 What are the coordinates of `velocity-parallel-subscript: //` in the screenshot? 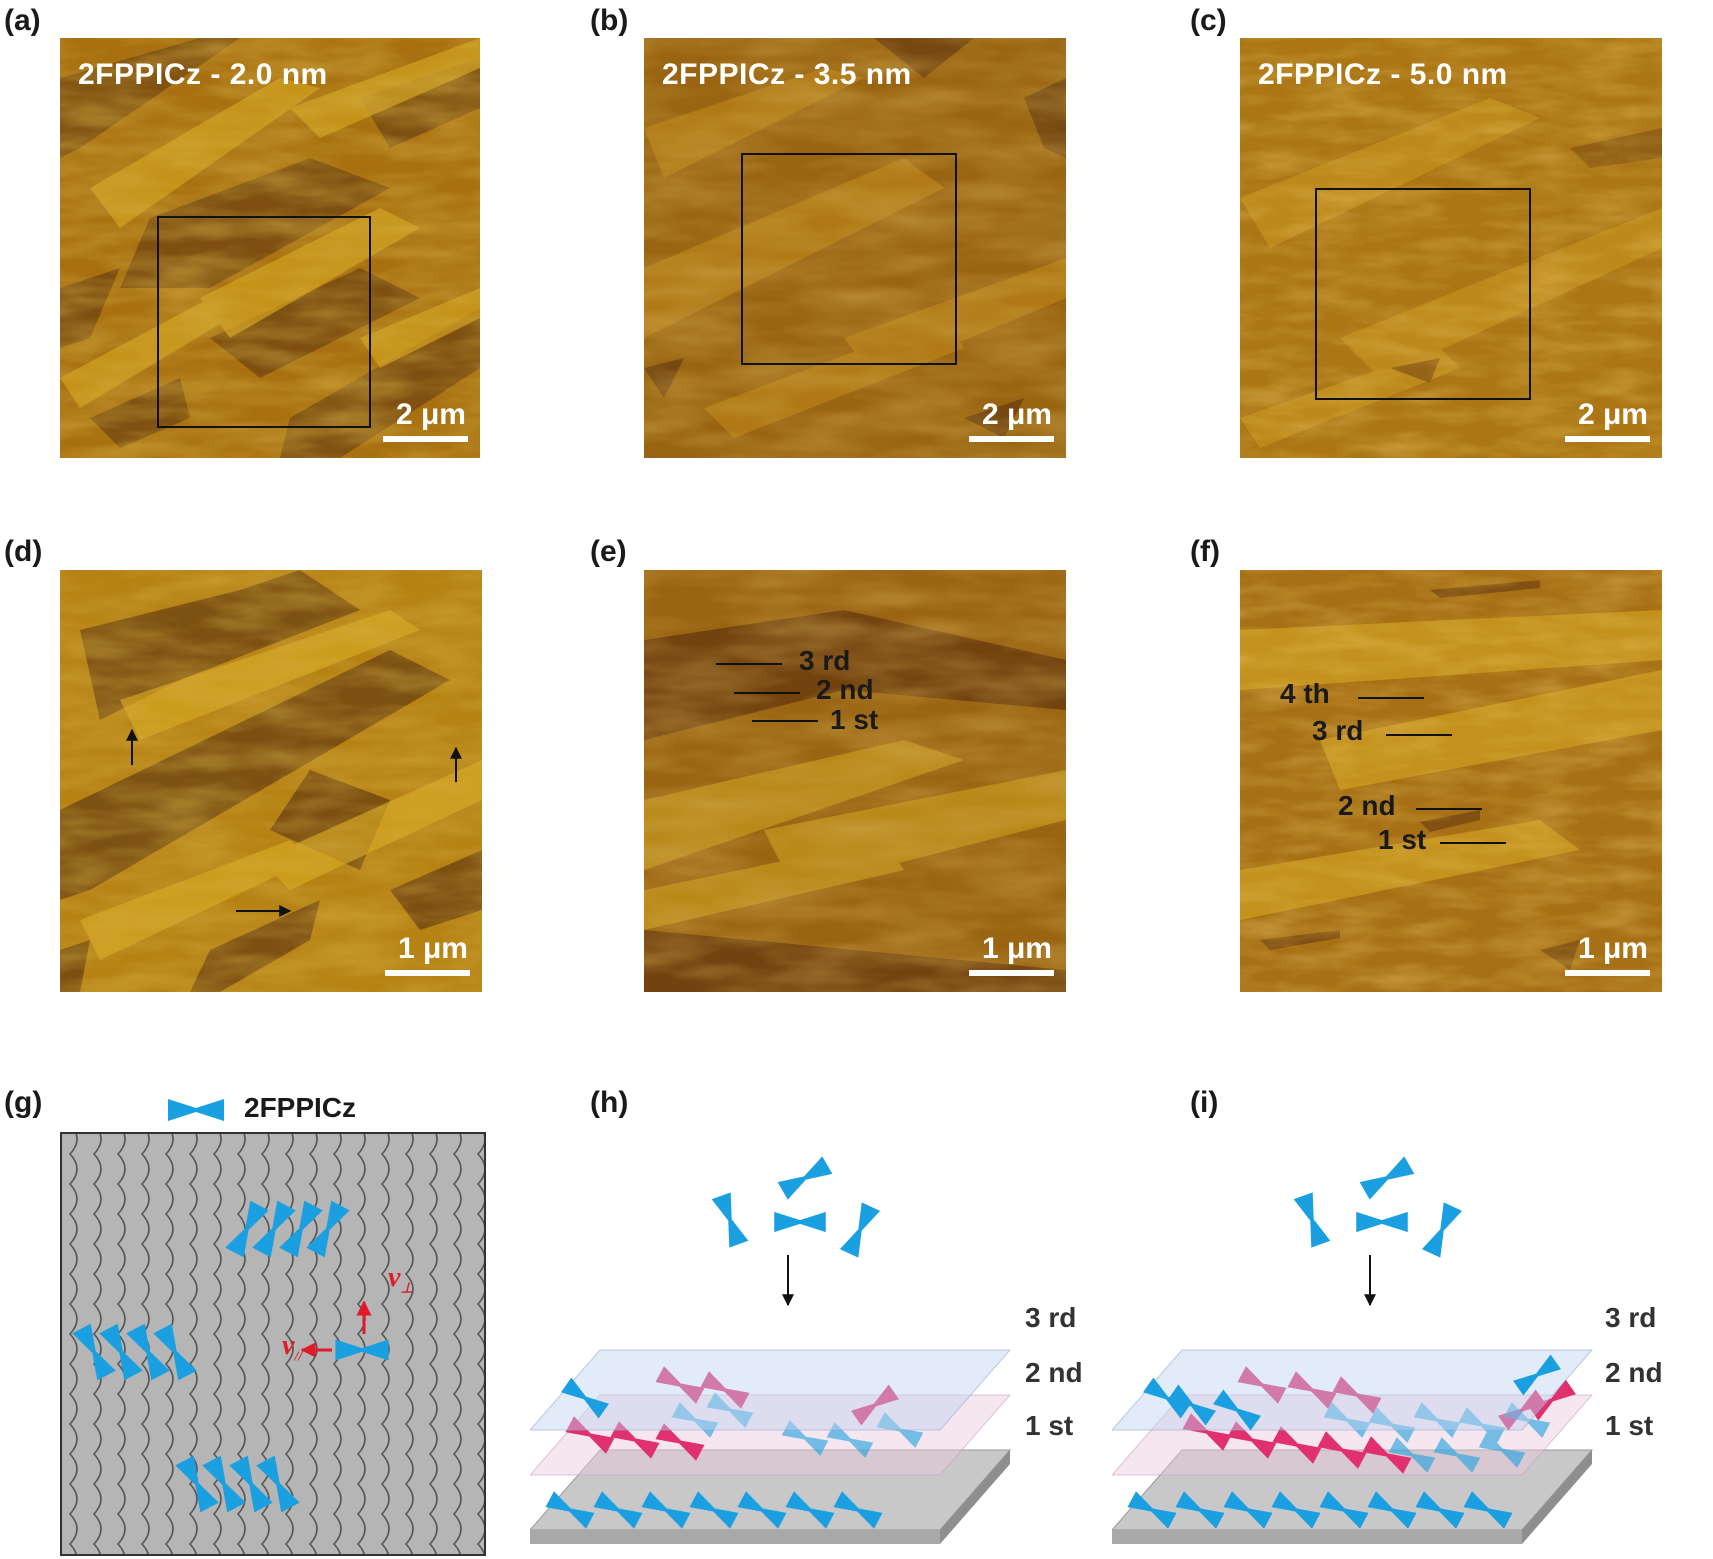 It's located at (298, 1357).